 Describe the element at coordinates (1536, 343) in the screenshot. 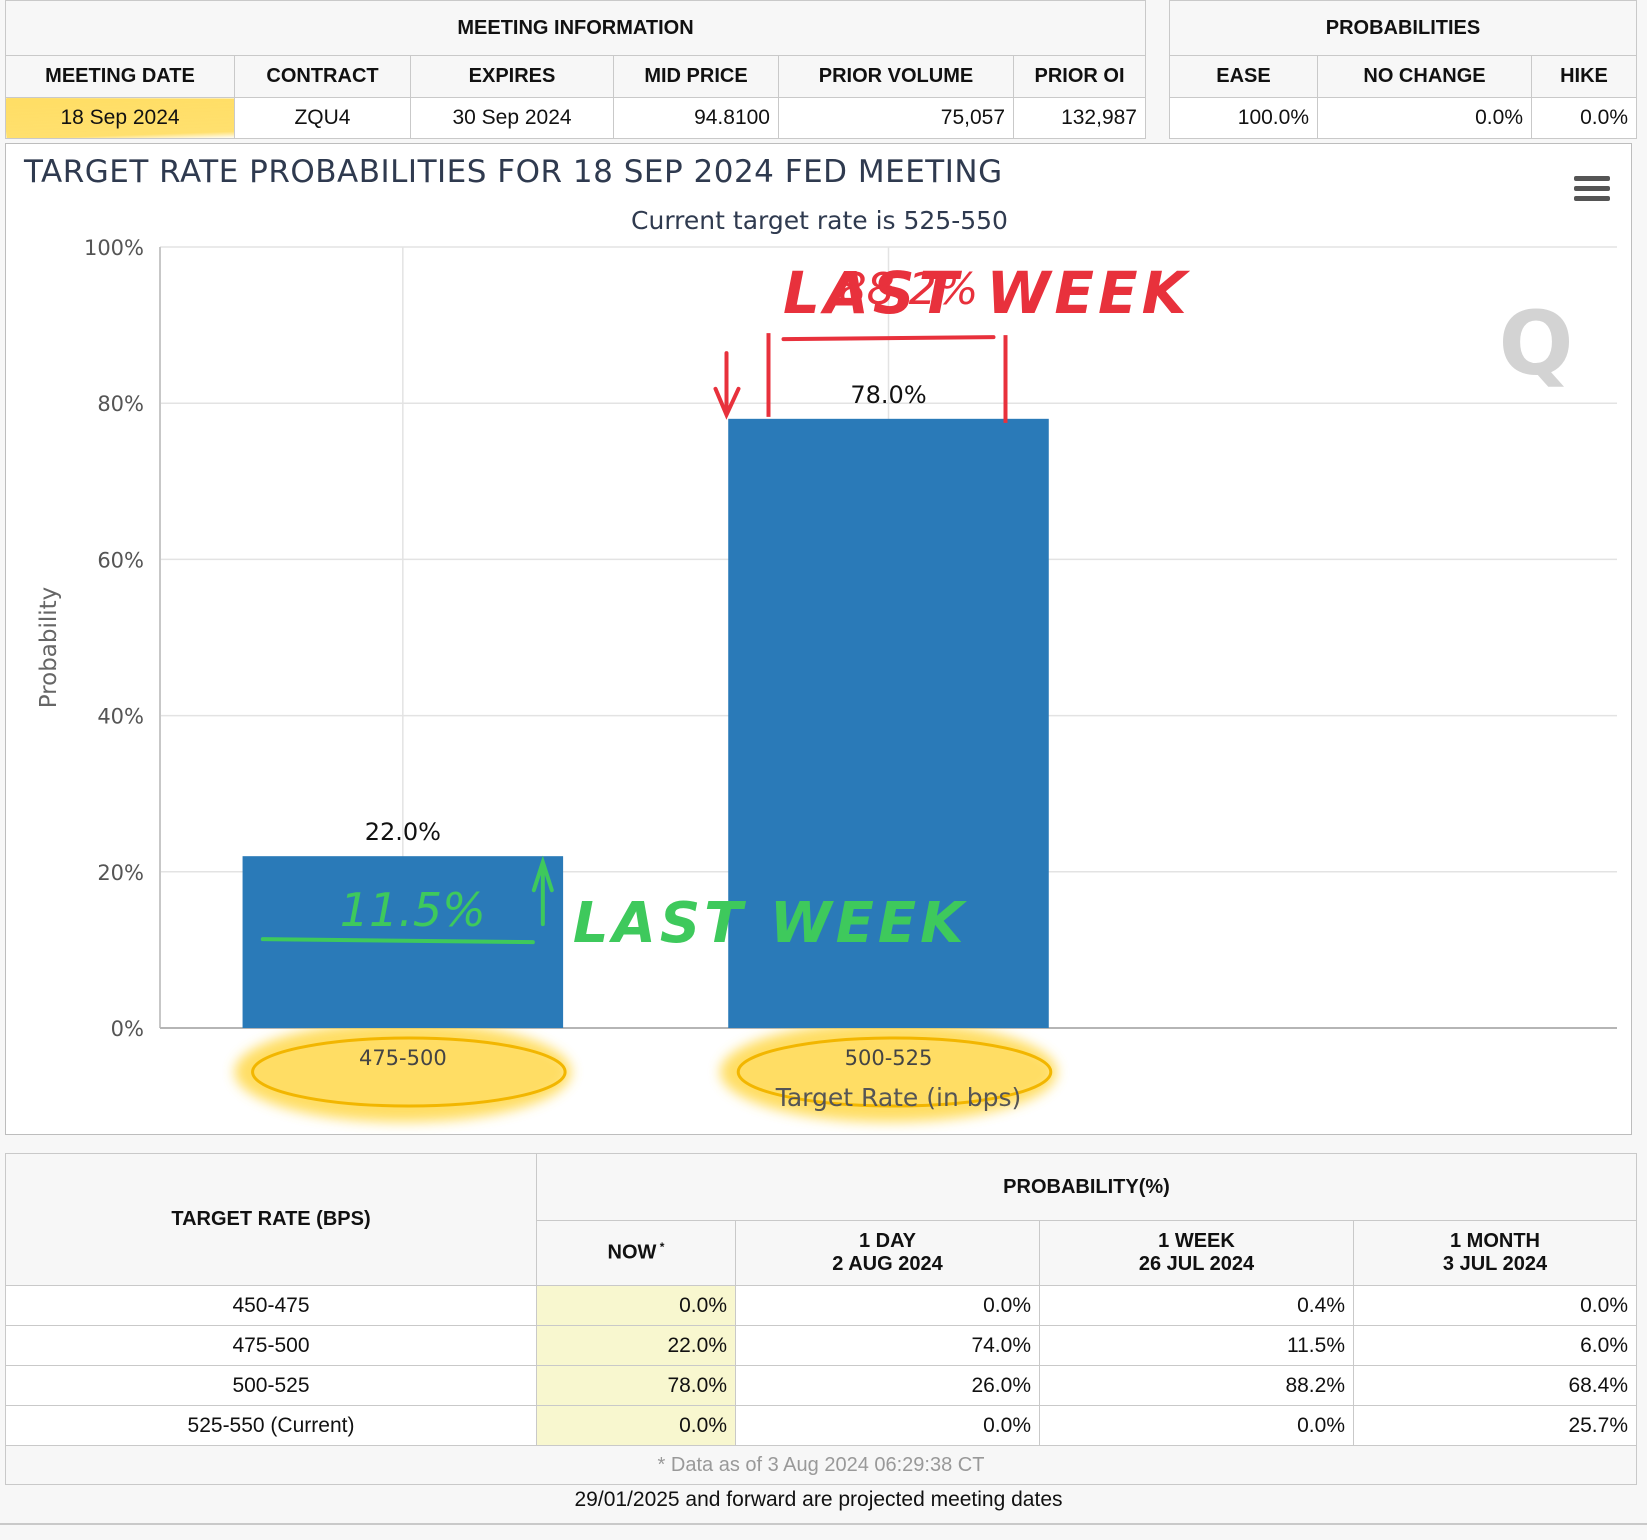

I see `watermark-logo-icon: Q` at that location.